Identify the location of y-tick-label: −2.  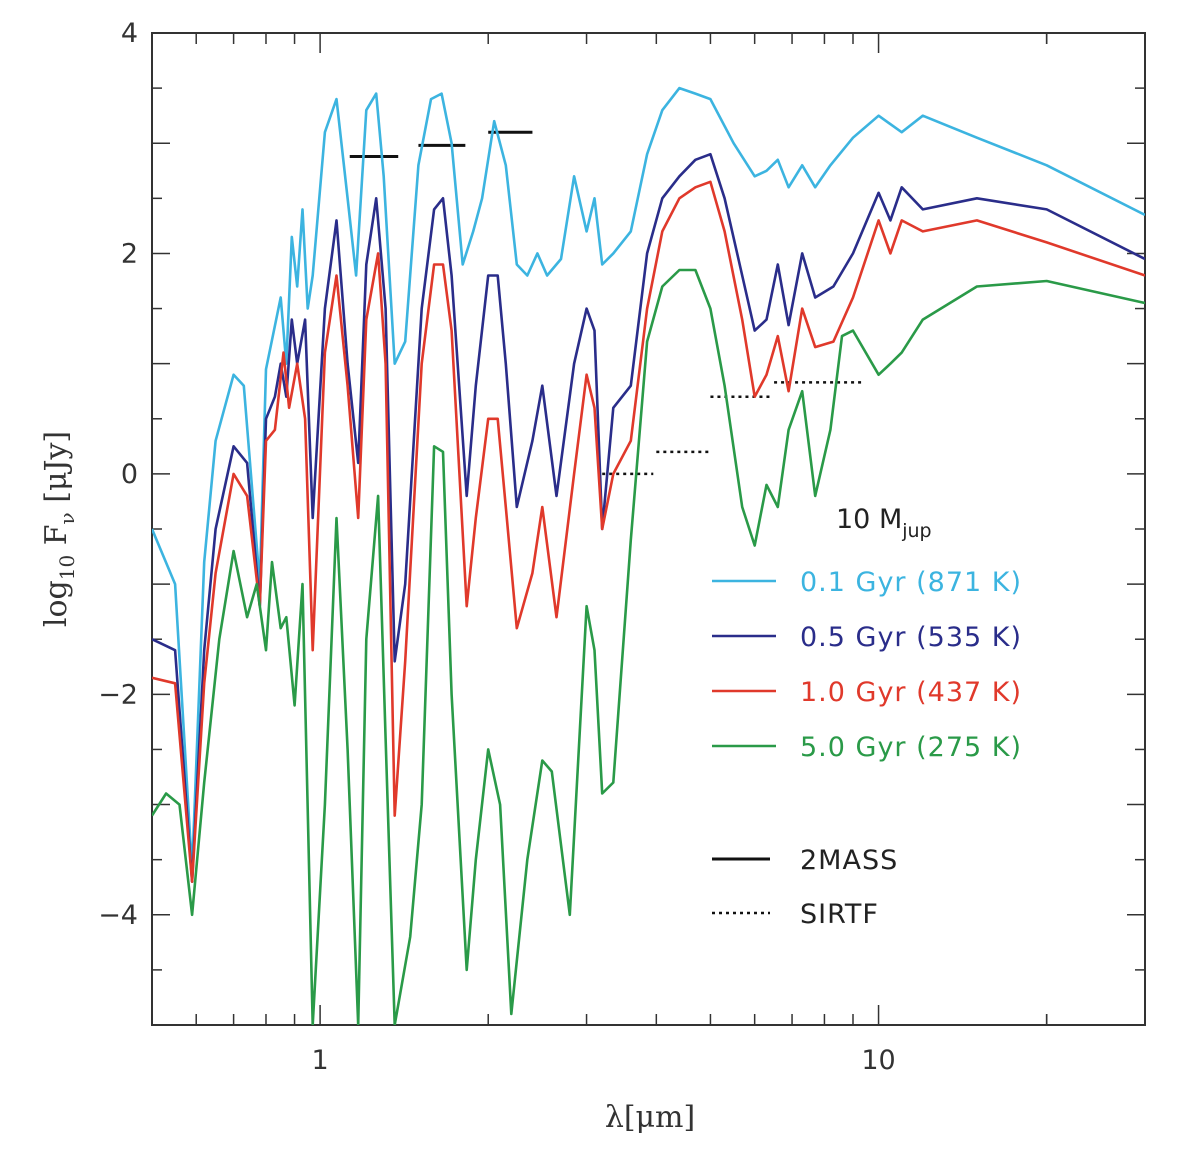
(118, 694).